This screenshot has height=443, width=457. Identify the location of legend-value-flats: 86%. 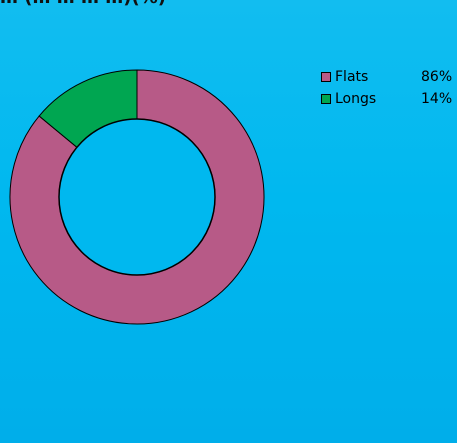
(437, 77).